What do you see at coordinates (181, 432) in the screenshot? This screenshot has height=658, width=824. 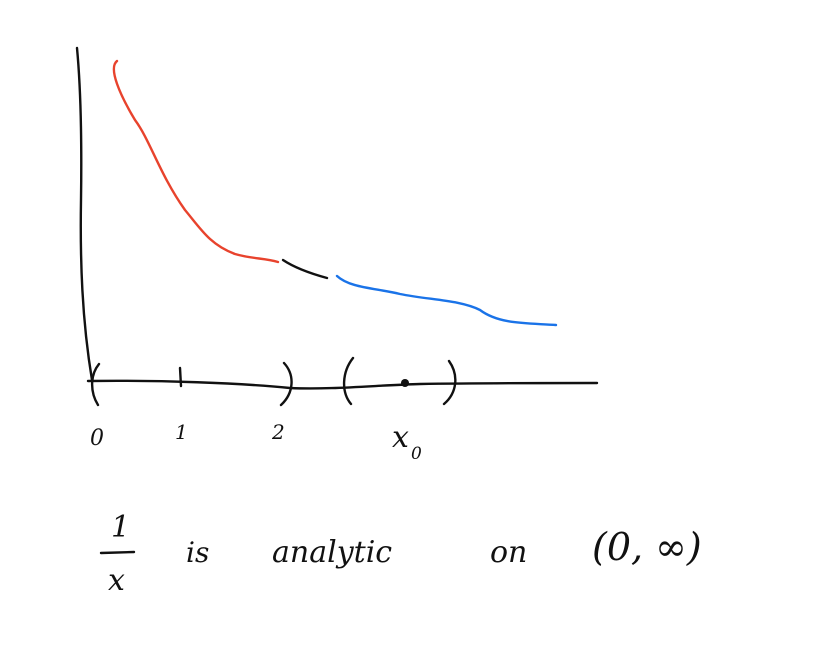 I see `tick-label-1: 1` at bounding box center [181, 432].